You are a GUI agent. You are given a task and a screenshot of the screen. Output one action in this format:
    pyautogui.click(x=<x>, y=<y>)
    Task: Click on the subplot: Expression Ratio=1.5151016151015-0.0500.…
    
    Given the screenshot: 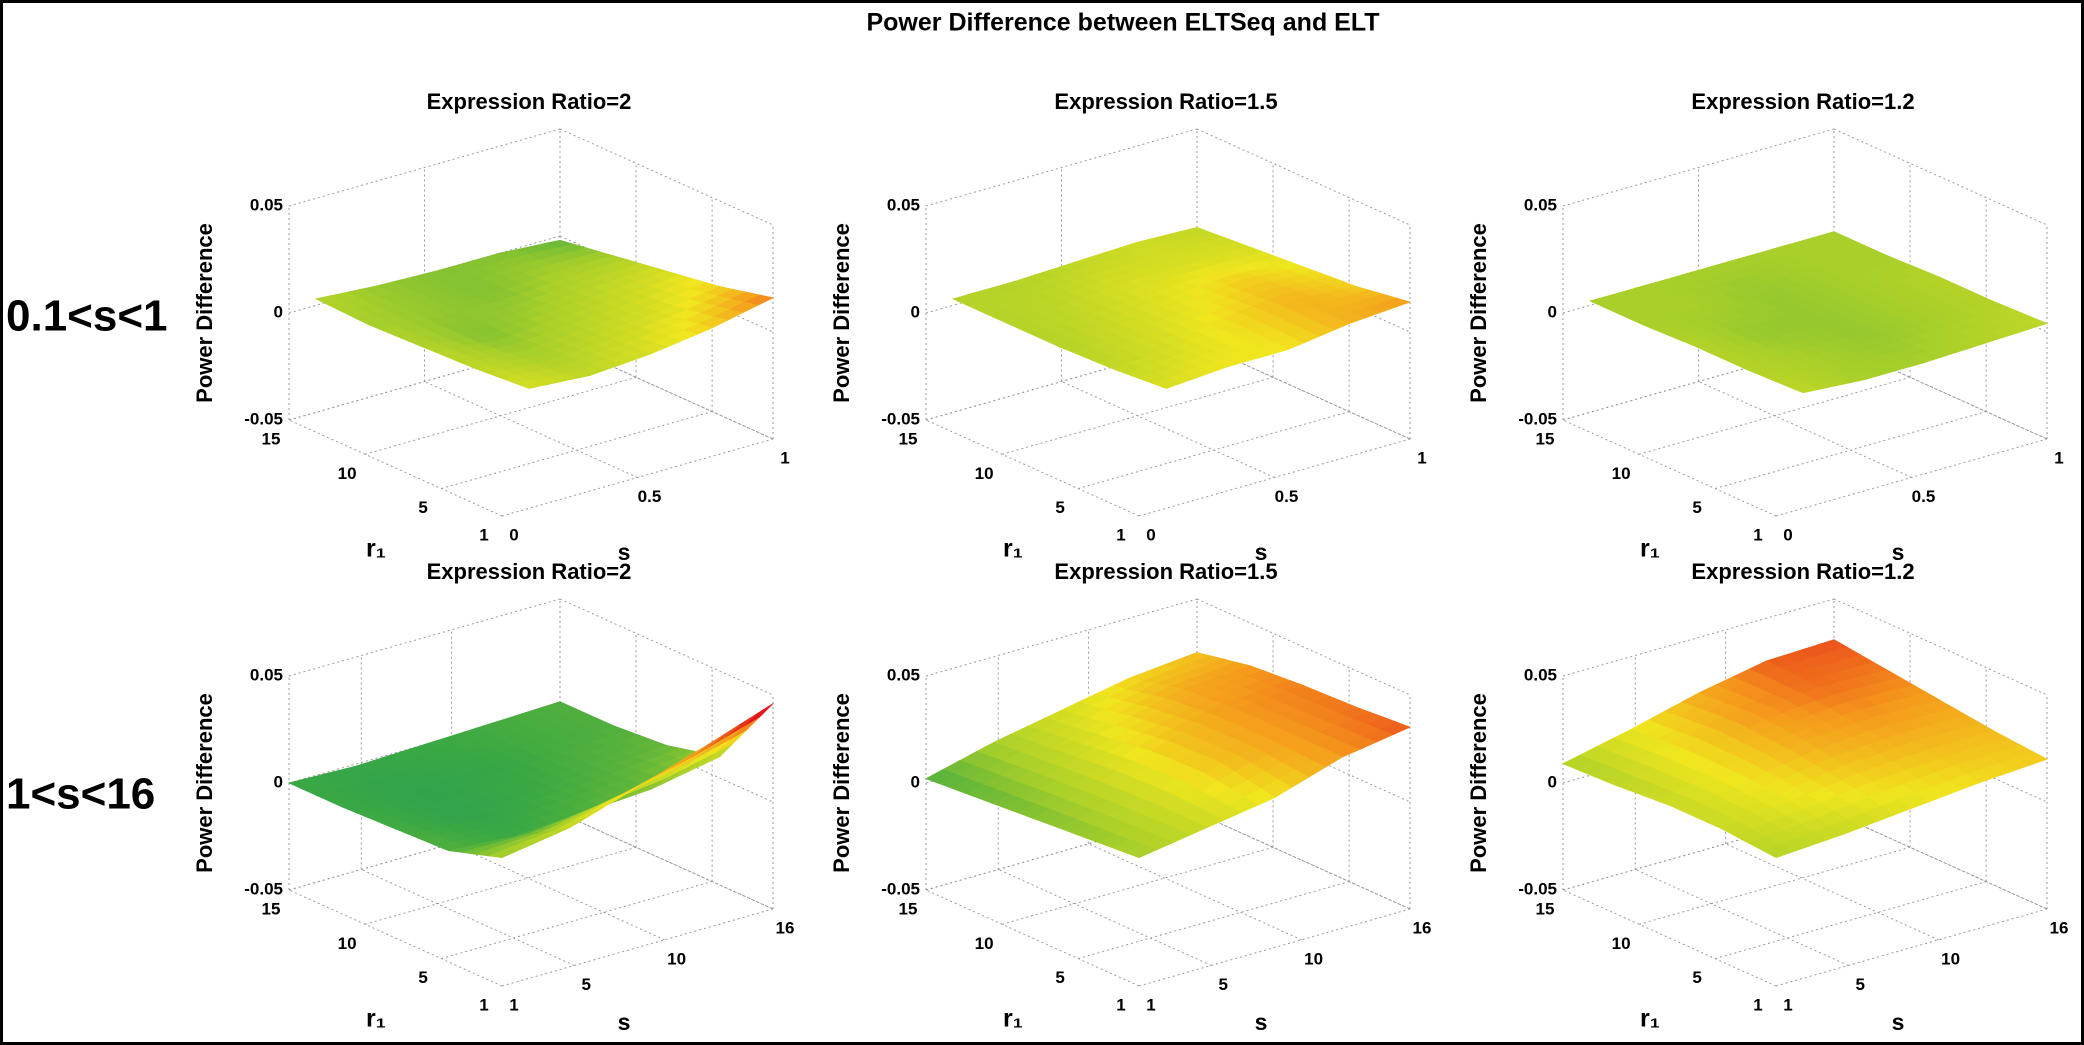 What is the action you would take?
    pyautogui.click(x=1130, y=797)
    